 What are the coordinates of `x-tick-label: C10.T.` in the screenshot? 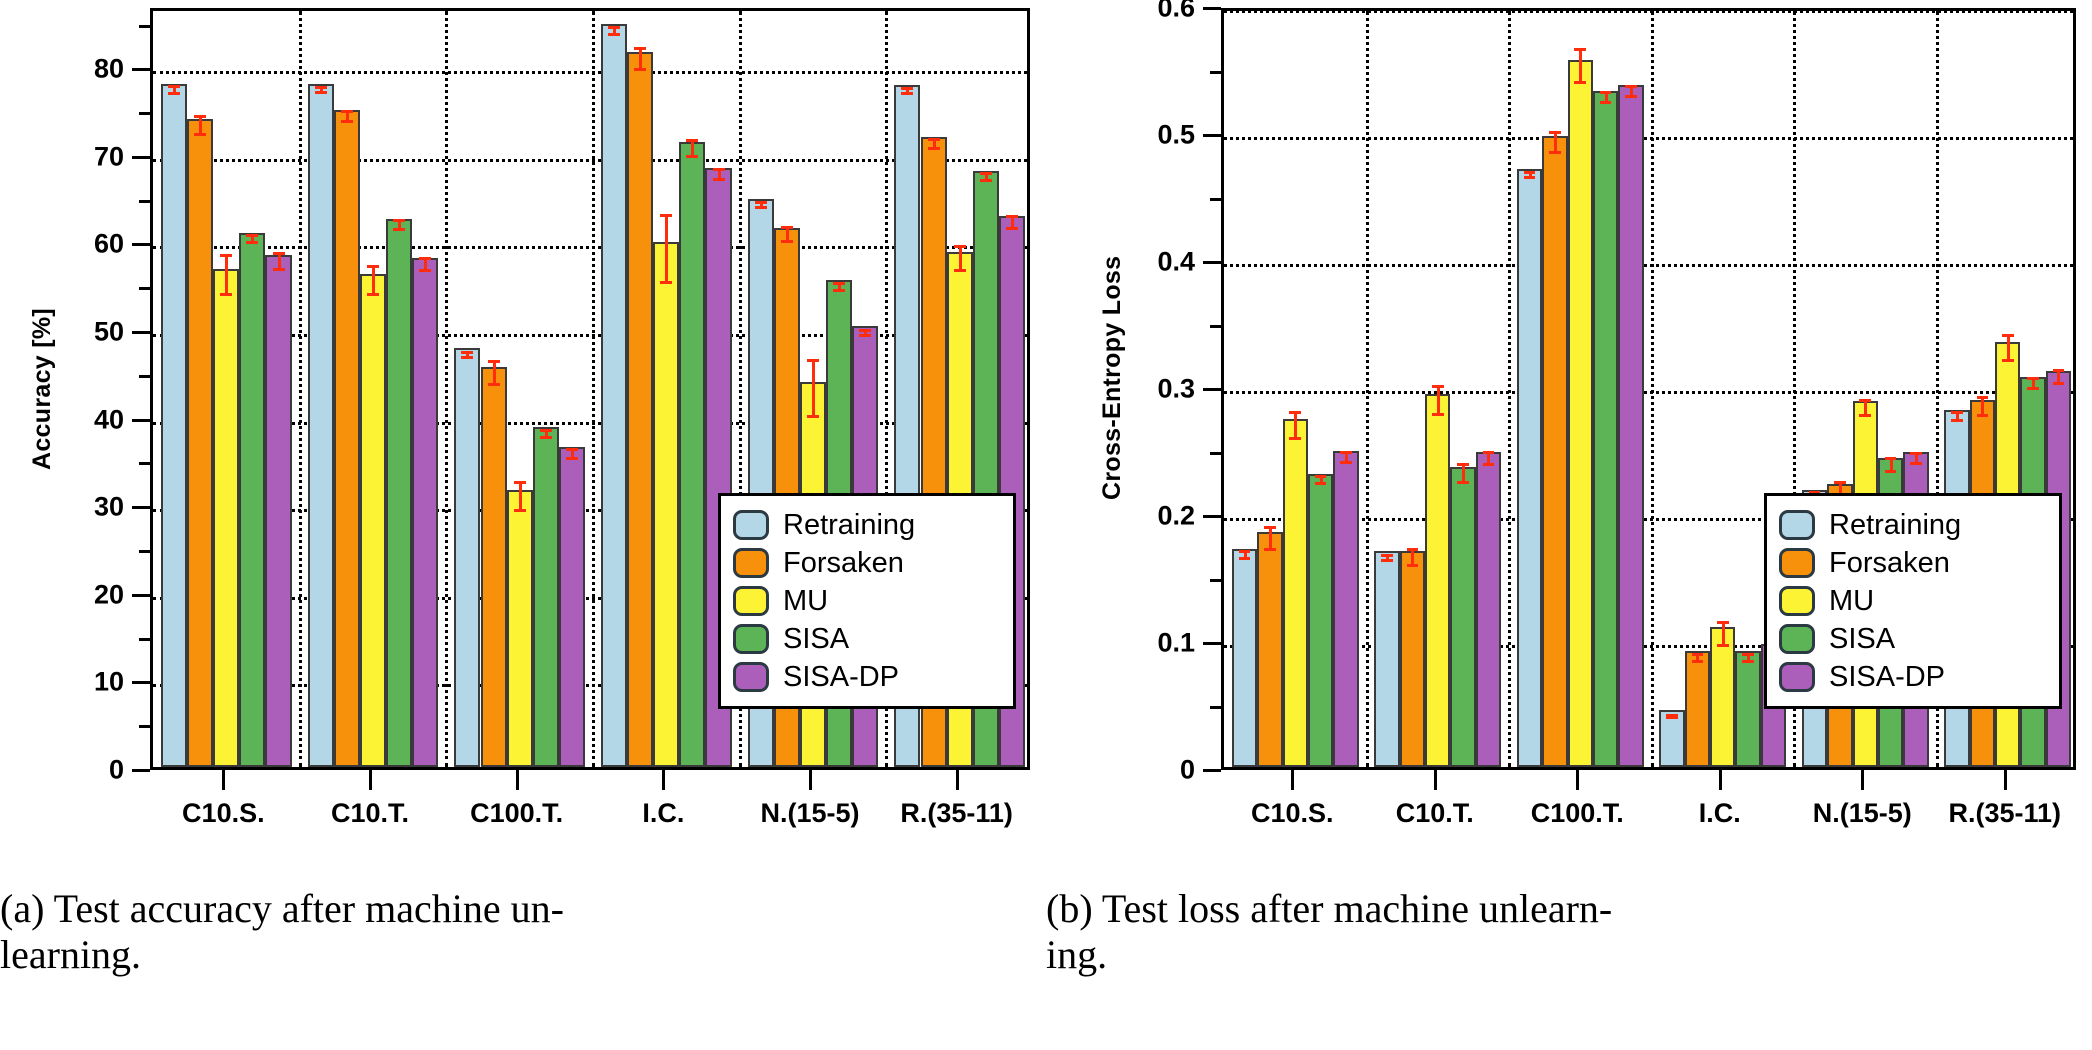 It's located at (1434, 813).